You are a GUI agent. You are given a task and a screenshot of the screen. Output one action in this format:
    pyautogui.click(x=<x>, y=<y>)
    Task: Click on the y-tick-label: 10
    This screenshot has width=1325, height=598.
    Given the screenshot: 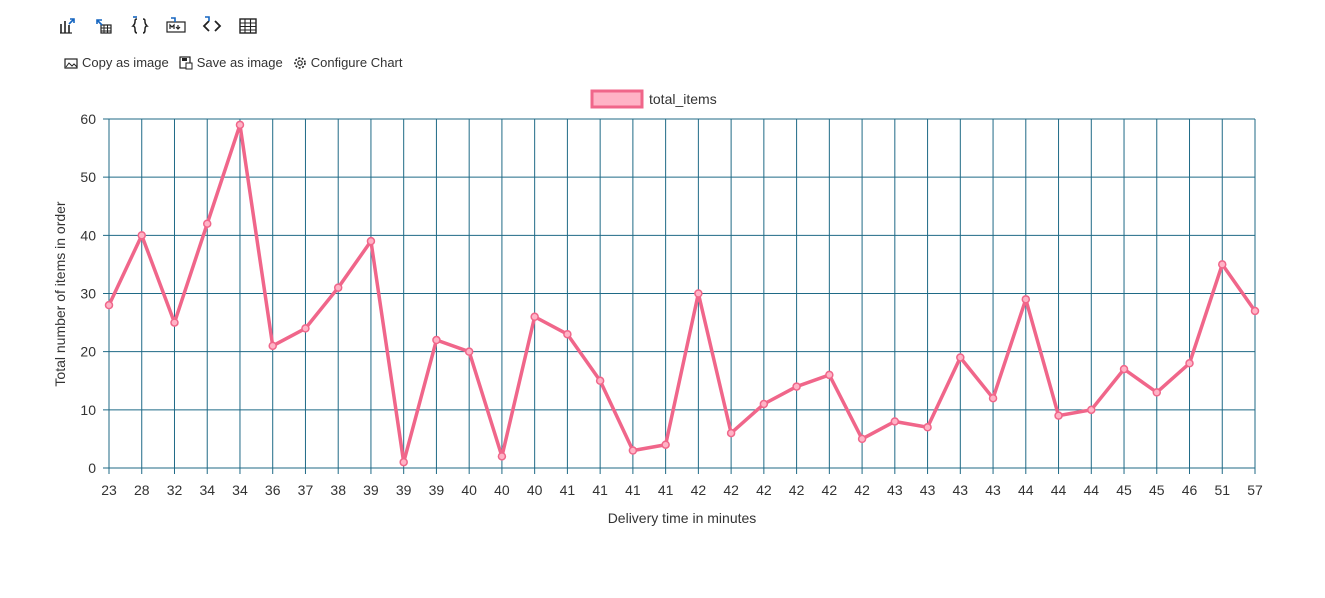 What is the action you would take?
    pyautogui.click(x=88, y=410)
    